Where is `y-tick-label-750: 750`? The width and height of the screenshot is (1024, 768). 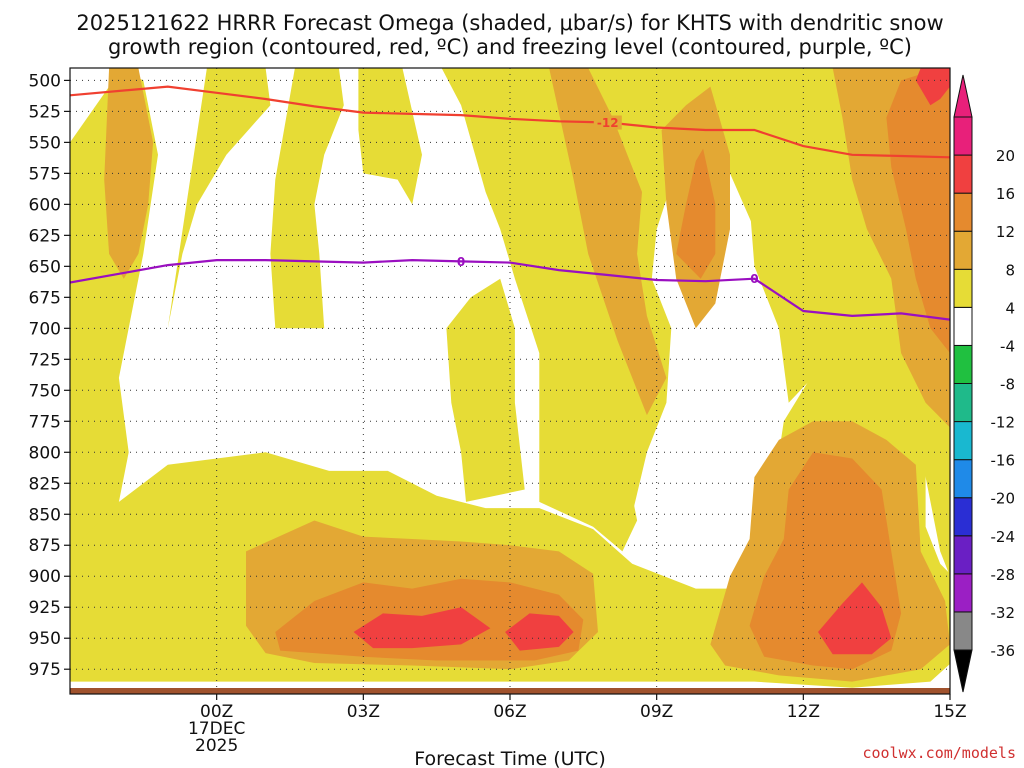
y-tick-label-750: 750 is located at coordinates (45, 391).